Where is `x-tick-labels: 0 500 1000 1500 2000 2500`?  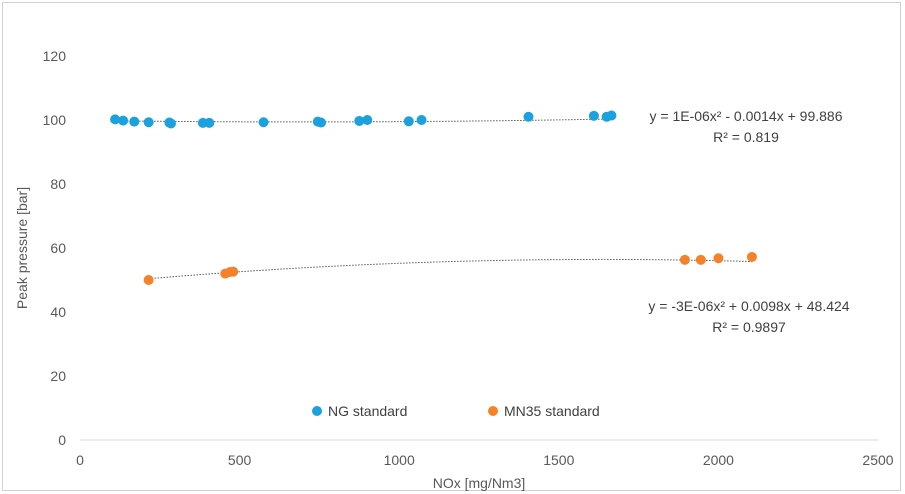
x-tick-labels: 0 500 1000 1500 2000 2500 is located at coordinates (485, 460).